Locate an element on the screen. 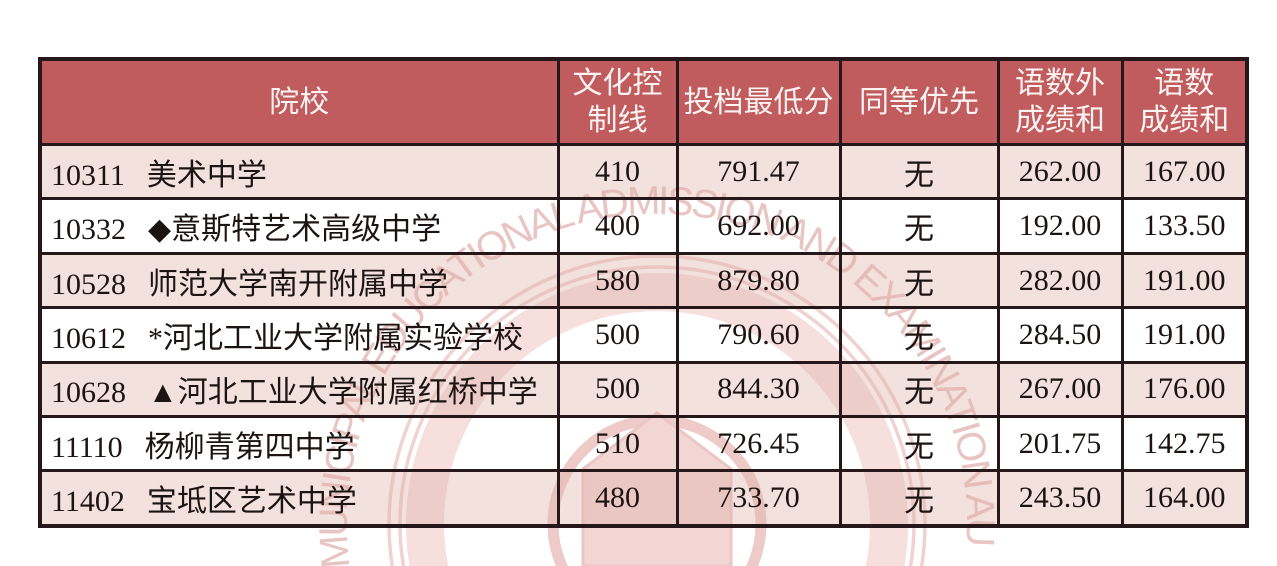 Image resolution: width=1277 pixels, height=566 pixels. cell-min_score: 844.30 is located at coordinates (758, 389).